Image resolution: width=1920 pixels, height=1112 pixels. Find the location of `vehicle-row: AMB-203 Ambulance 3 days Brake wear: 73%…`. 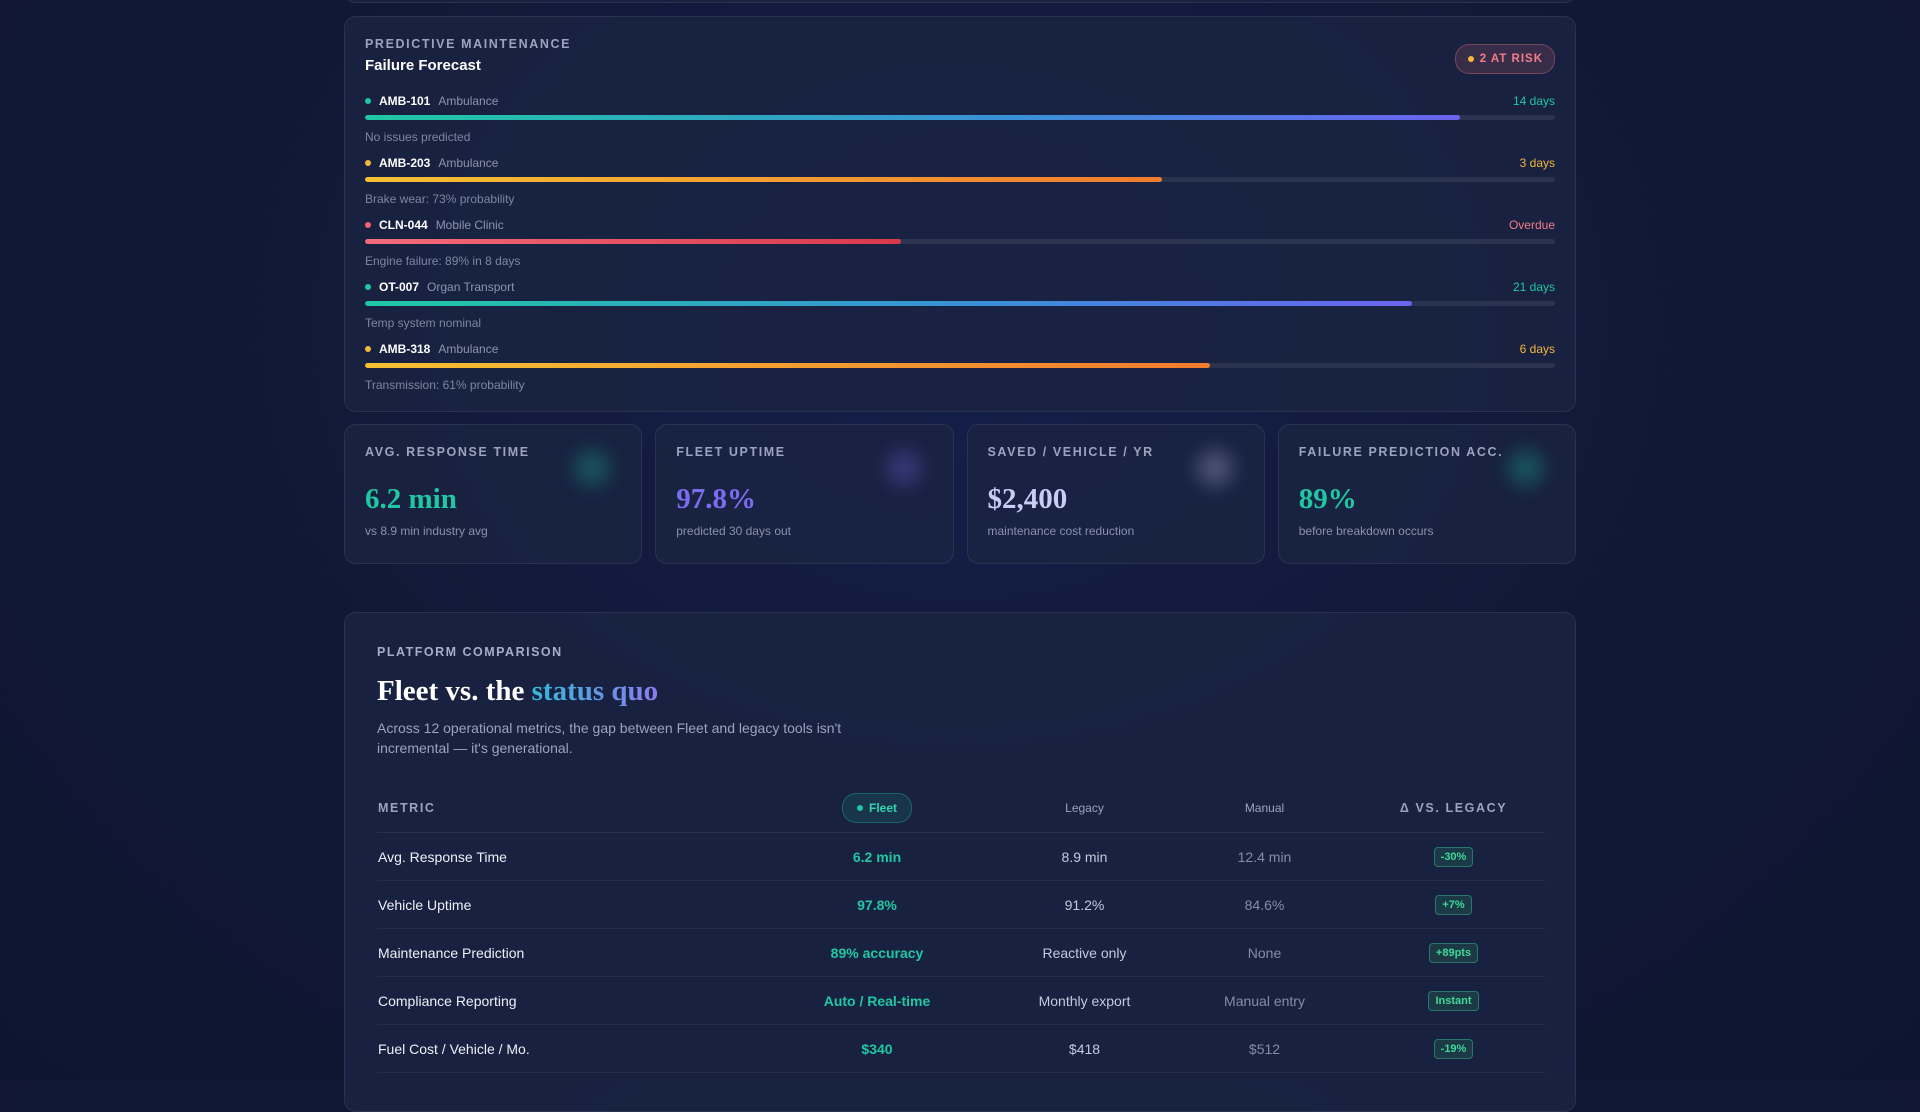

vehicle-row: AMB-203 Ambulance 3 days Brake wear: 73%… is located at coordinates (960, 186).